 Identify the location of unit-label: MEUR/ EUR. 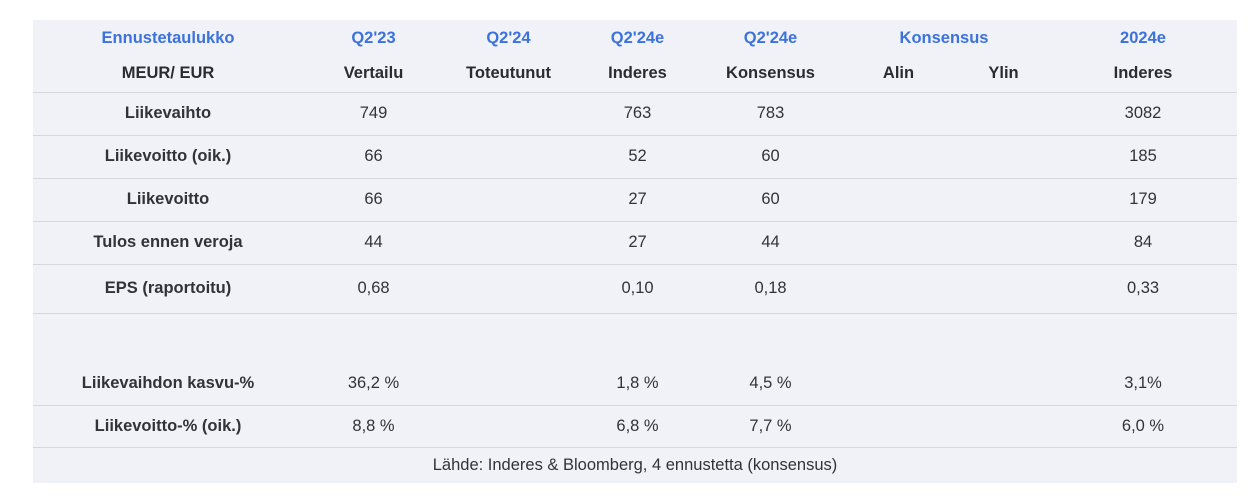
(168, 74).